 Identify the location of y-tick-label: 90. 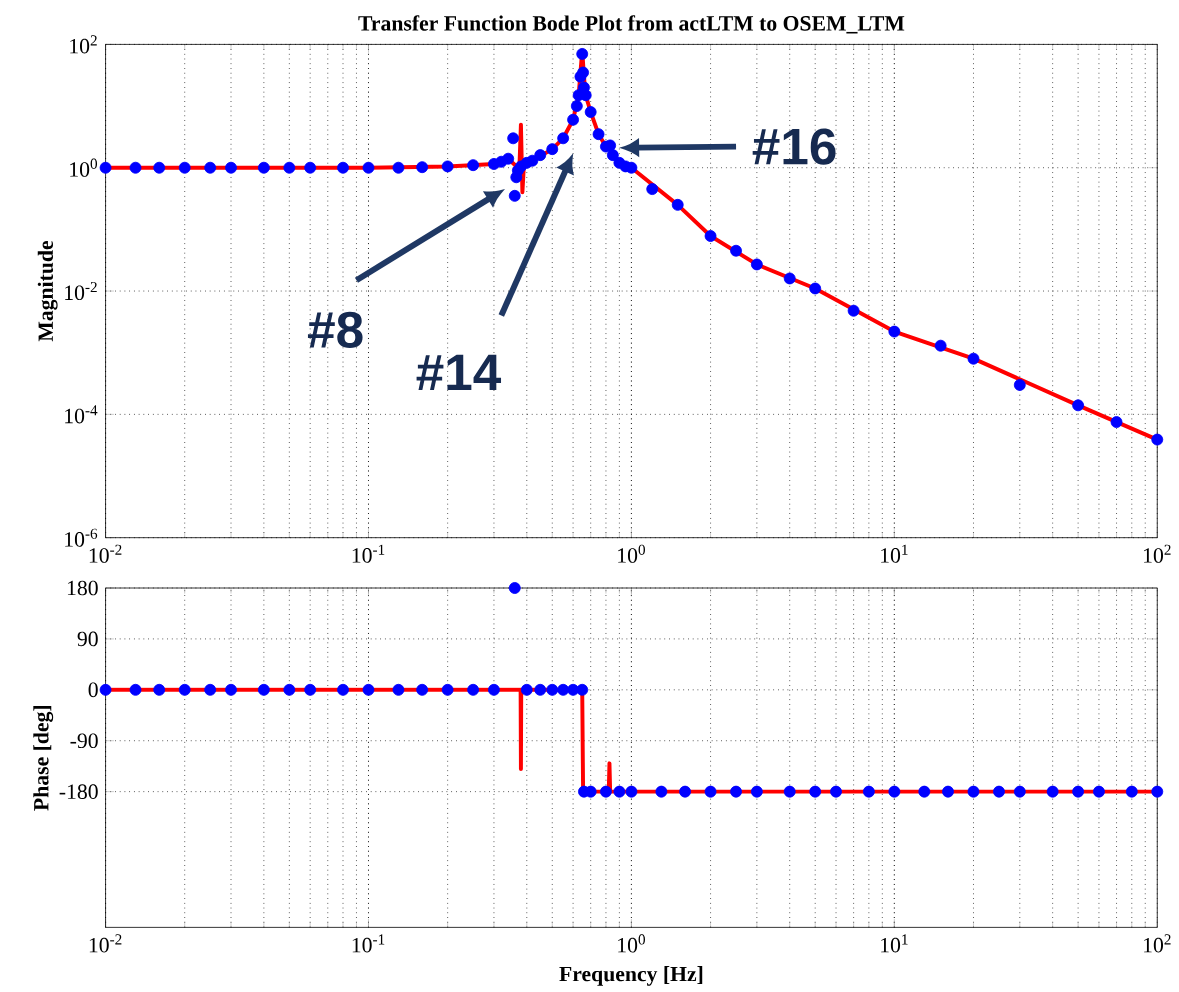
(87, 639).